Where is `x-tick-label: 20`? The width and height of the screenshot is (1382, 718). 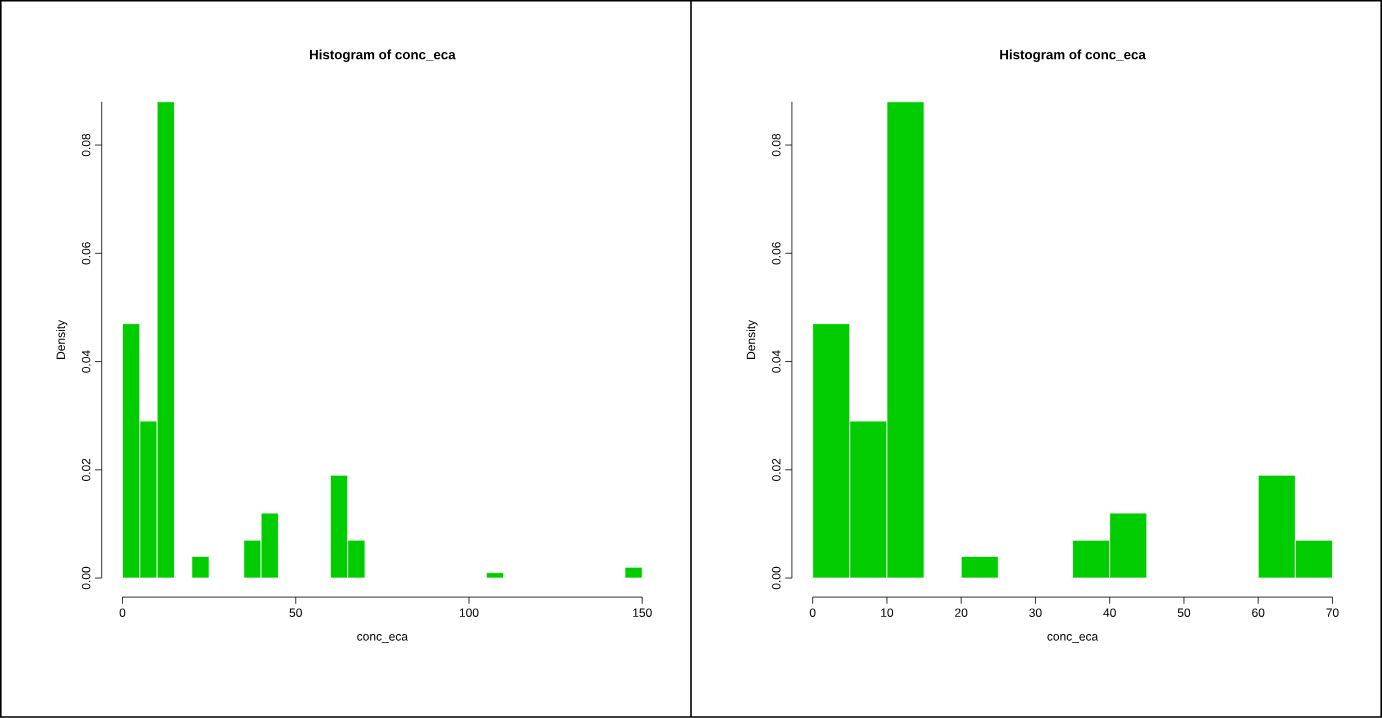
x-tick-label: 20 is located at coordinates (961, 613).